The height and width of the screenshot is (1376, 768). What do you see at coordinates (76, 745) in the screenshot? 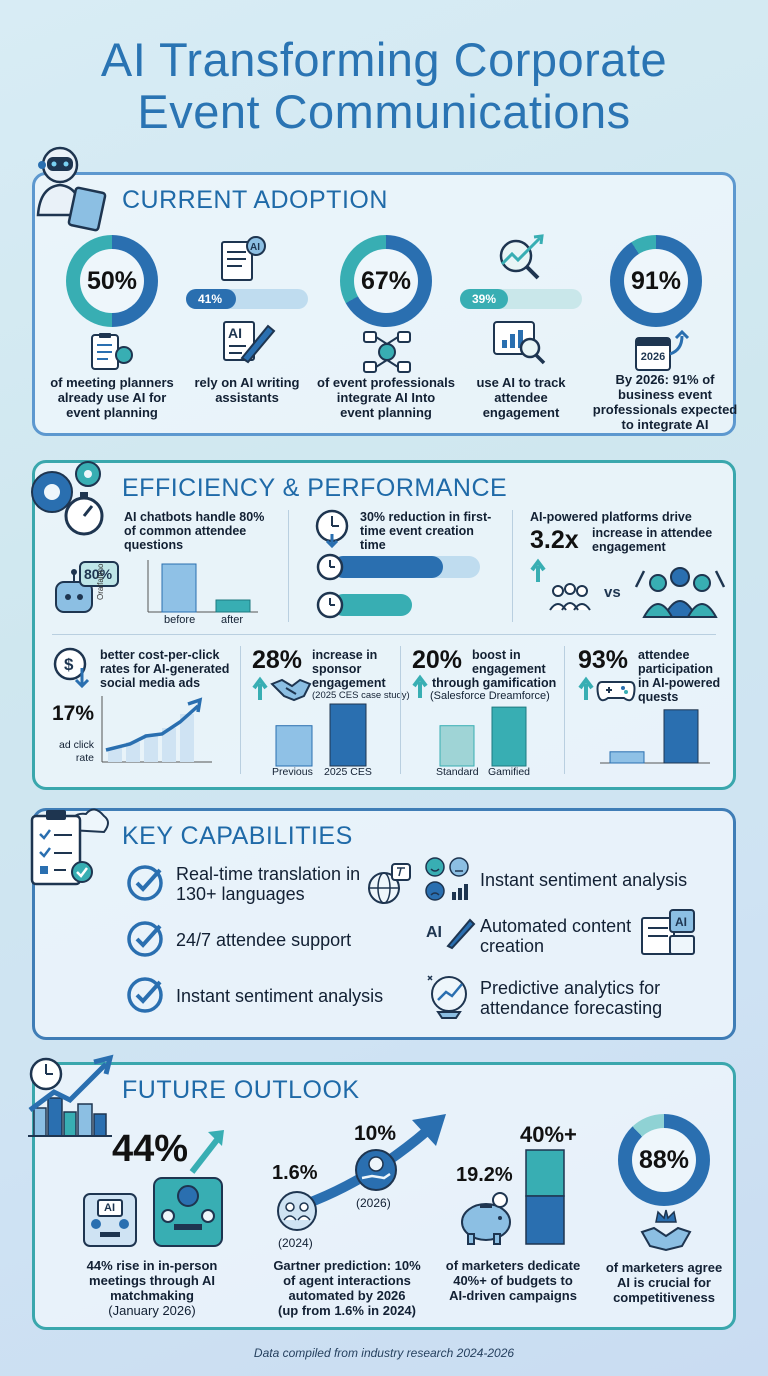
I see `axis-line: ad click` at bounding box center [76, 745].